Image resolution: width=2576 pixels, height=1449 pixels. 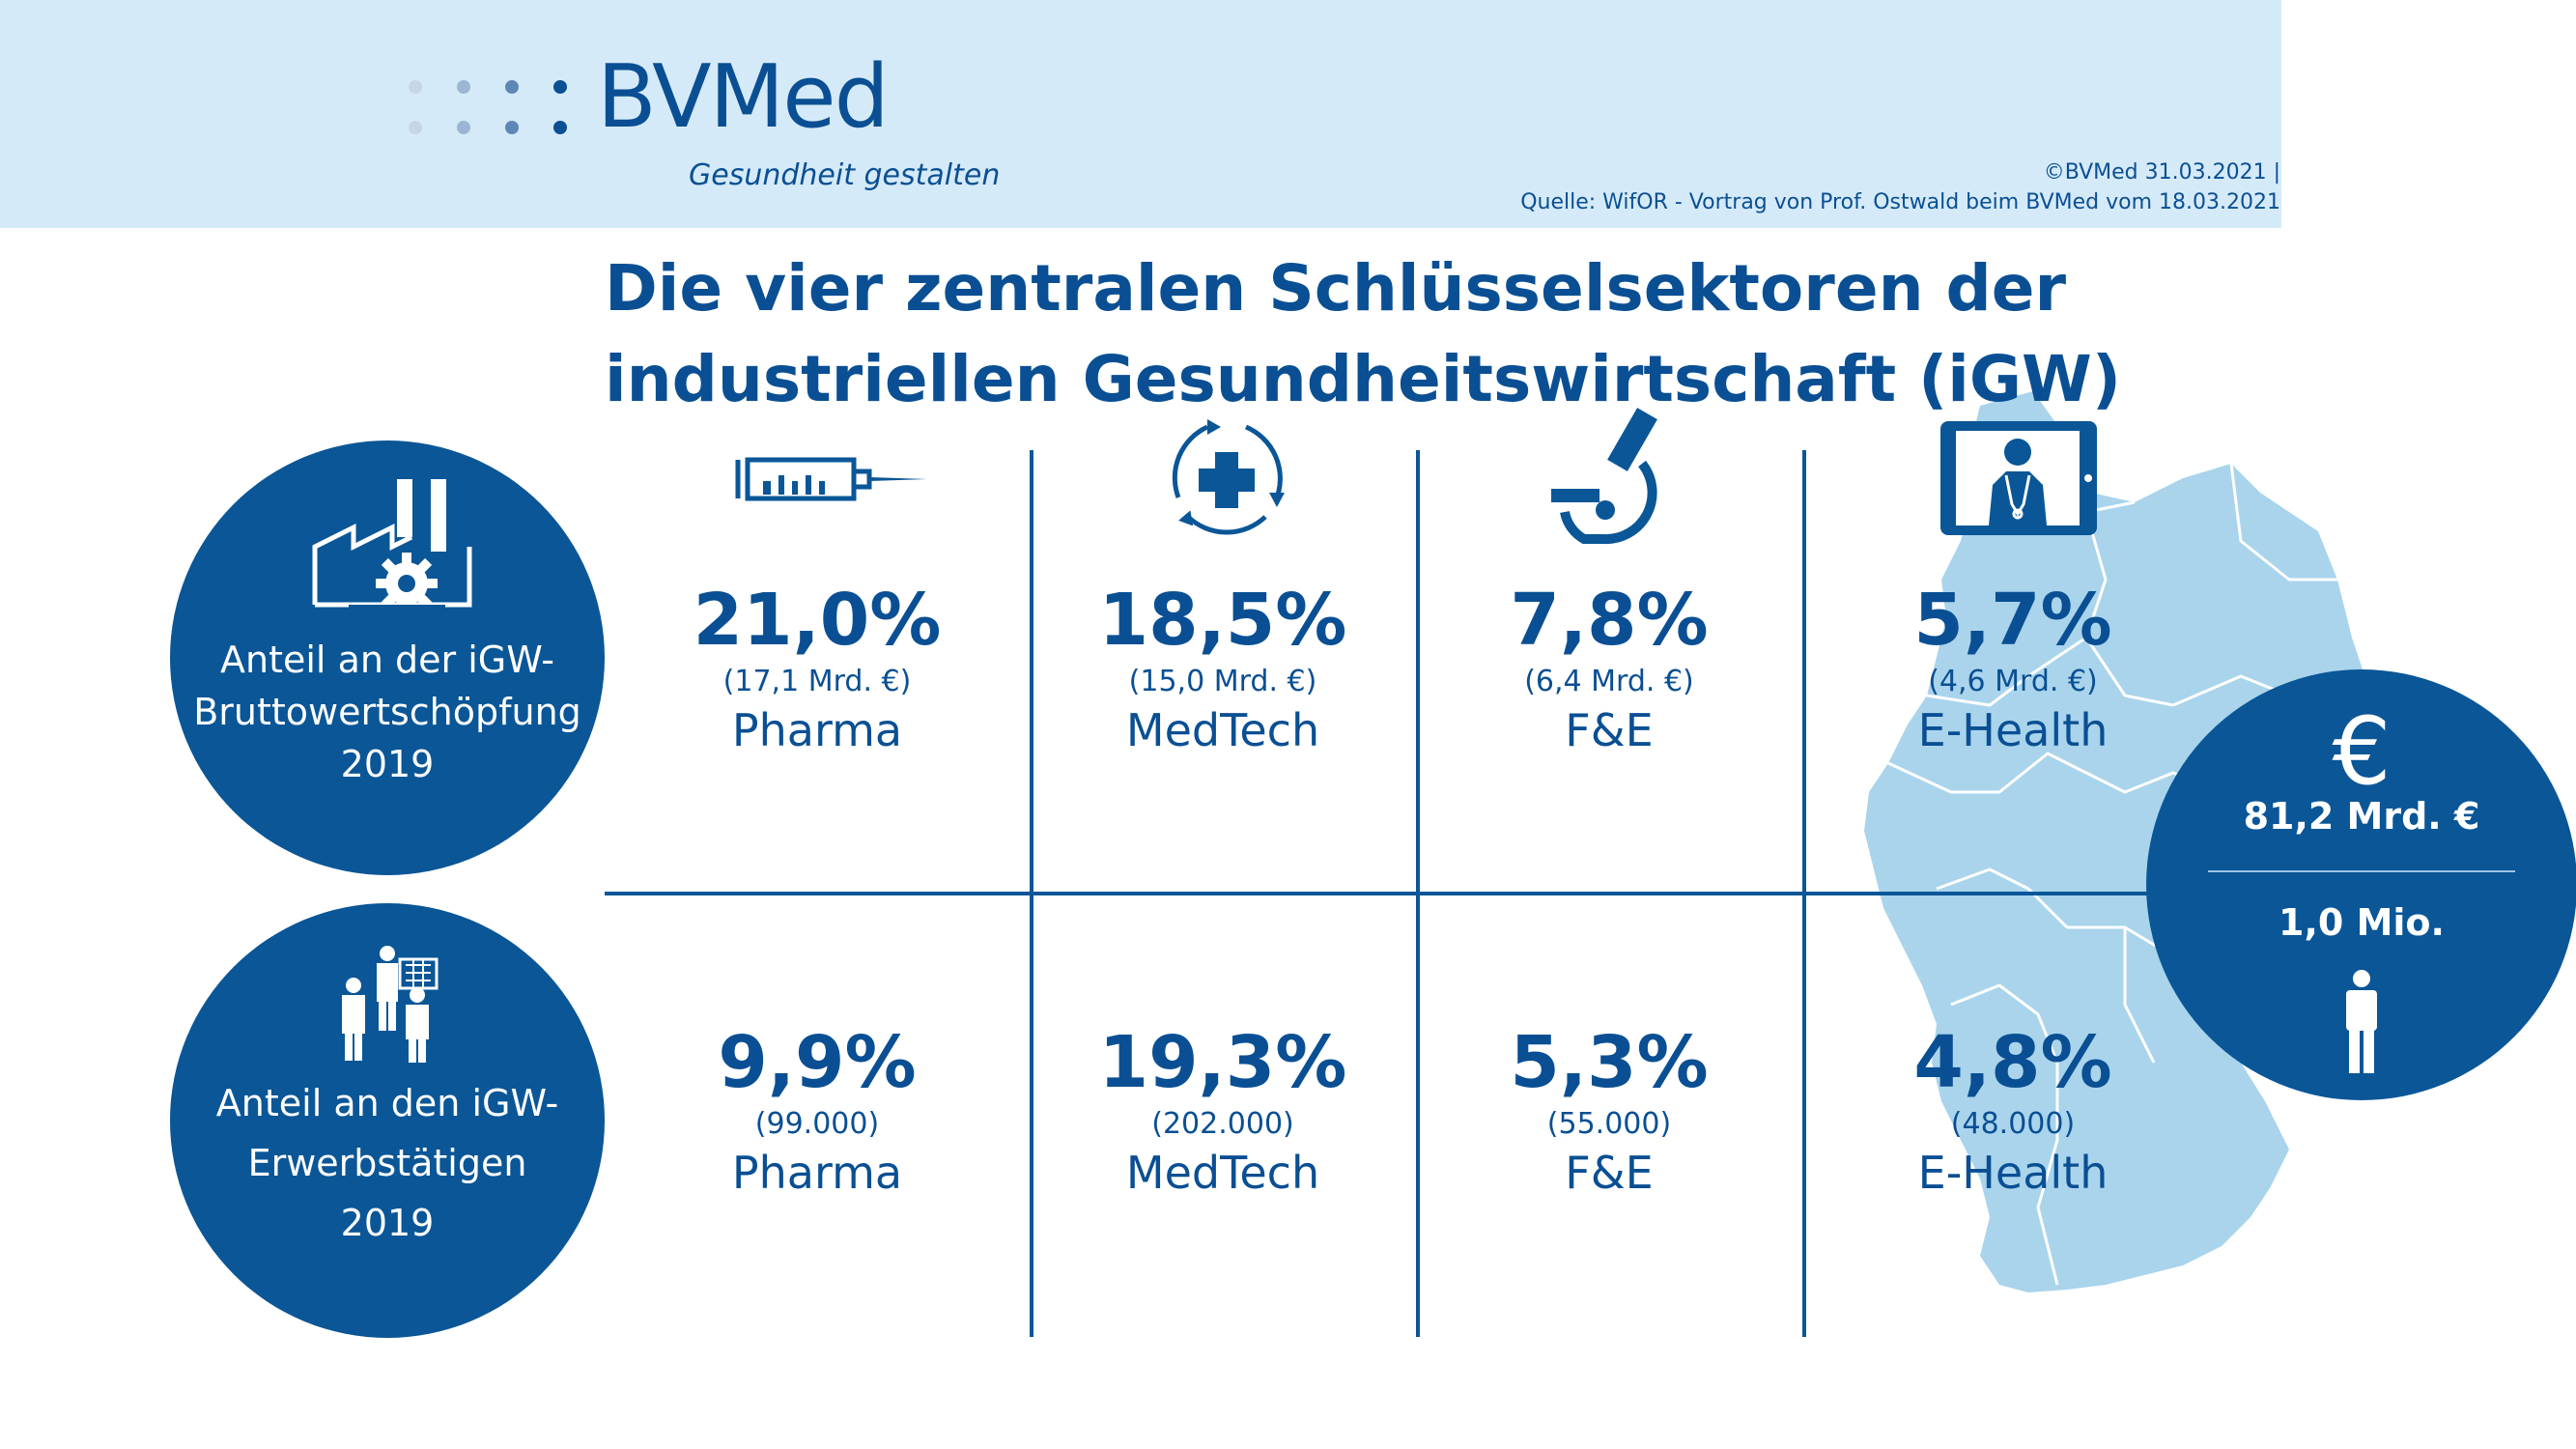 I want to click on cell-erw-medtech: 19,3% (202.000) MedTech, so click(x=1223, y=1111).